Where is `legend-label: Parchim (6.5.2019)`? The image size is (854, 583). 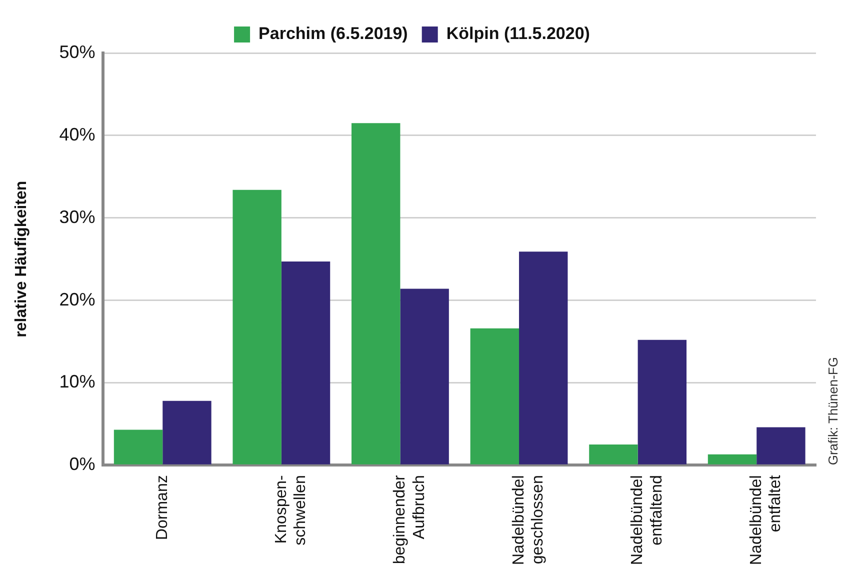
legend-label: Parchim (6.5.2019) is located at coordinates (333, 34).